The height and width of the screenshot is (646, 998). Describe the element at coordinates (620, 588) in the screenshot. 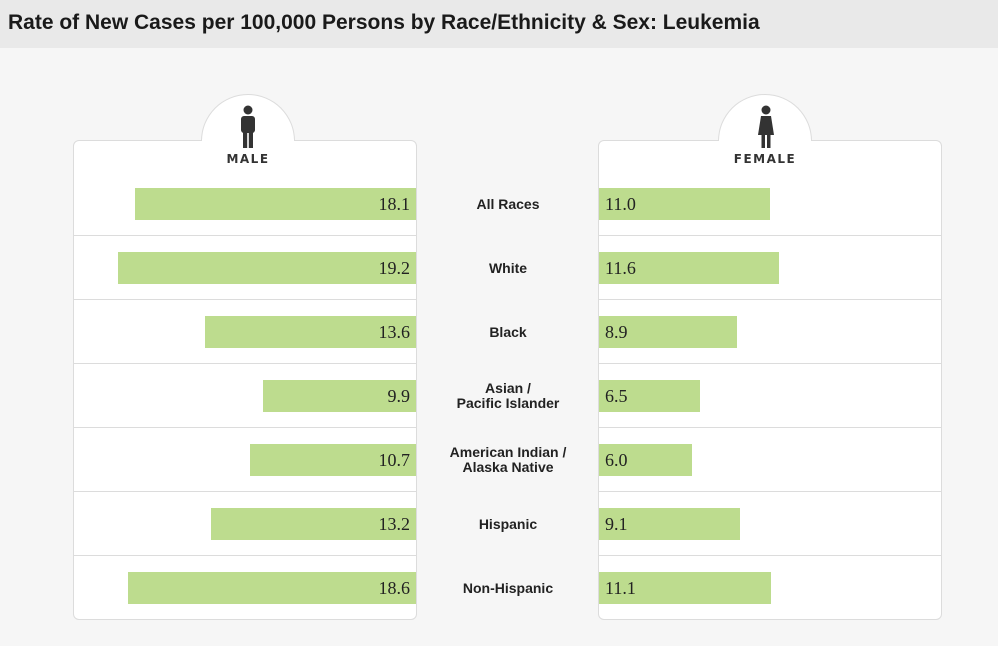

I see `female-value-label: 11.1` at that location.